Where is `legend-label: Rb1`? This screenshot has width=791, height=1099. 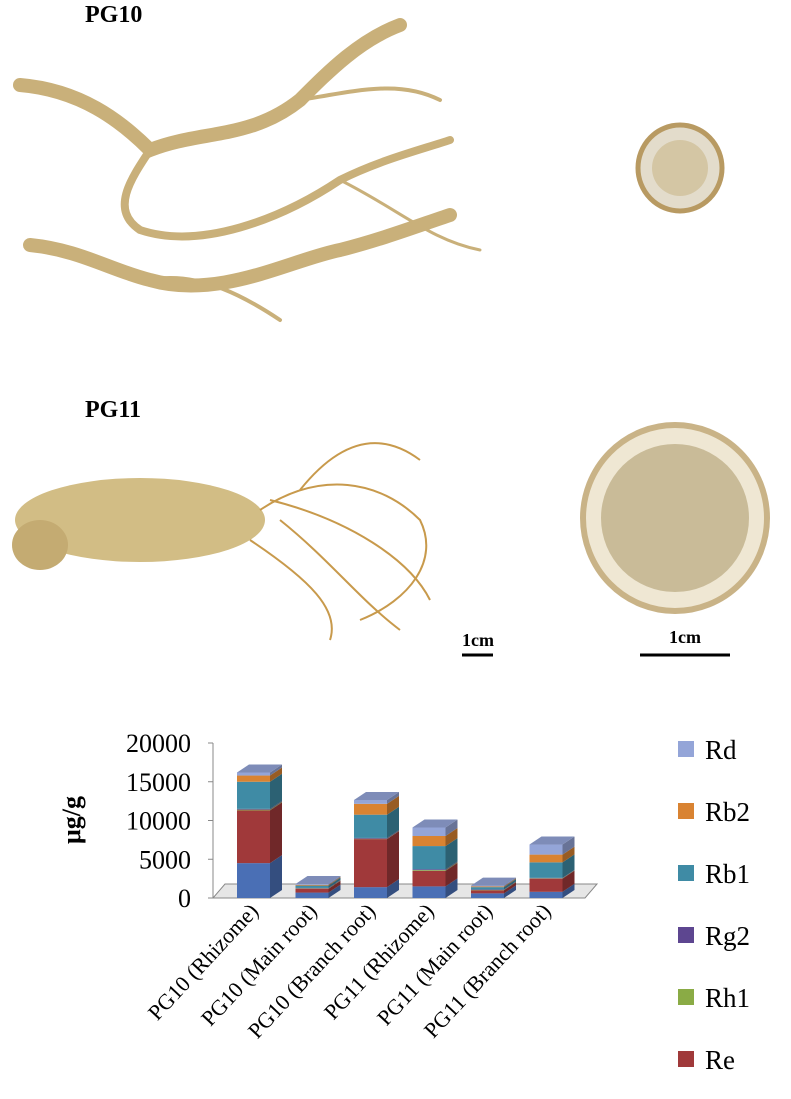
legend-label: Rb1 is located at coordinates (727, 874).